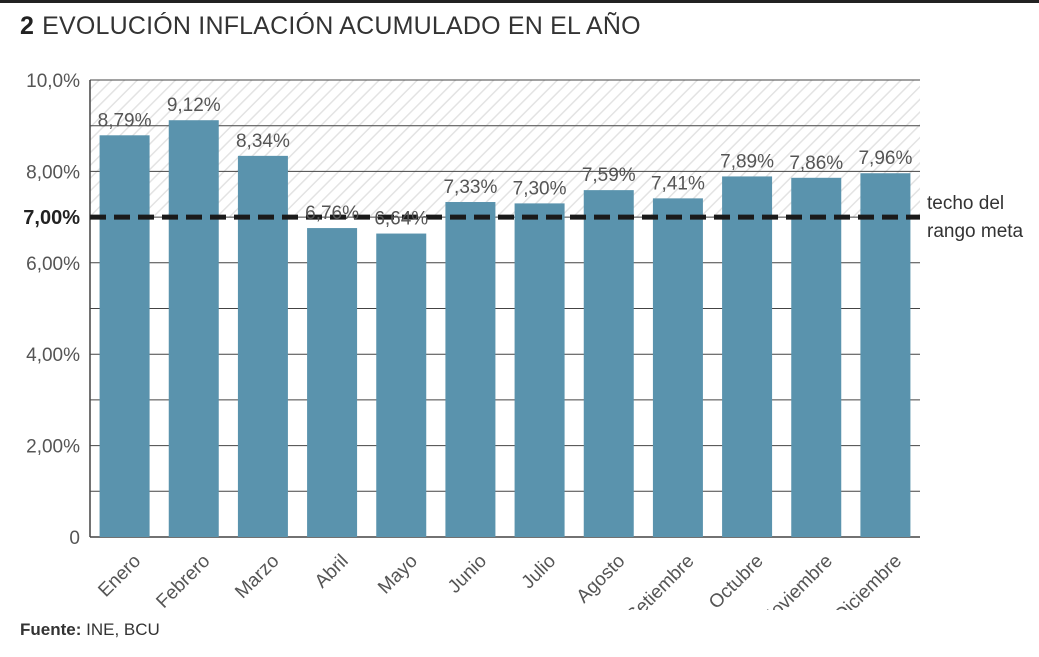  What do you see at coordinates (74, 538) in the screenshot?
I see `y-tick-label: 0` at bounding box center [74, 538].